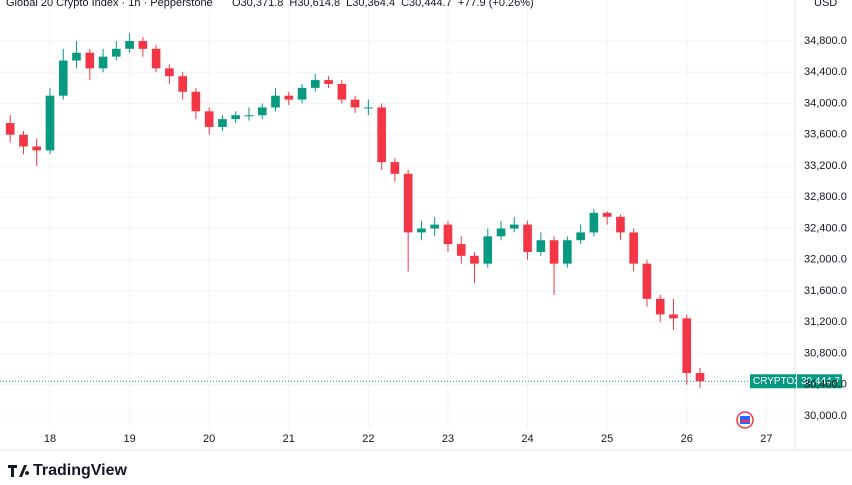  Describe the element at coordinates (314, 4) in the screenshot. I see `ohlc-value: H30,614.8` at that location.